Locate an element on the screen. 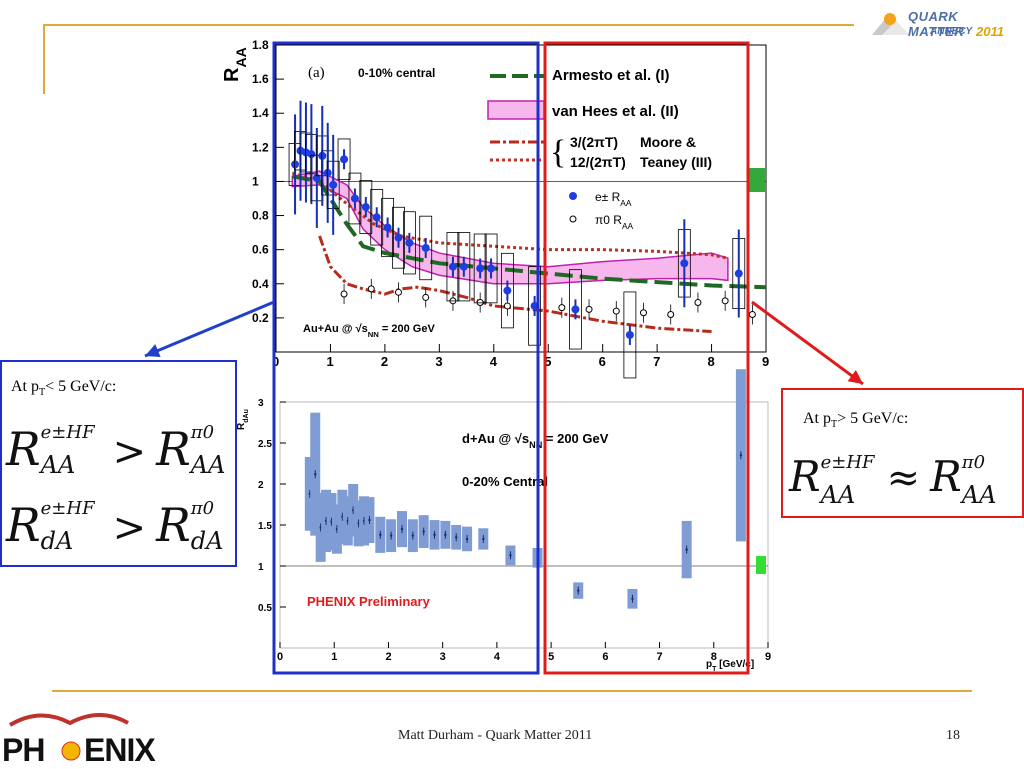  eq1-rhs-sub: AA is located at coordinates (208, 465).